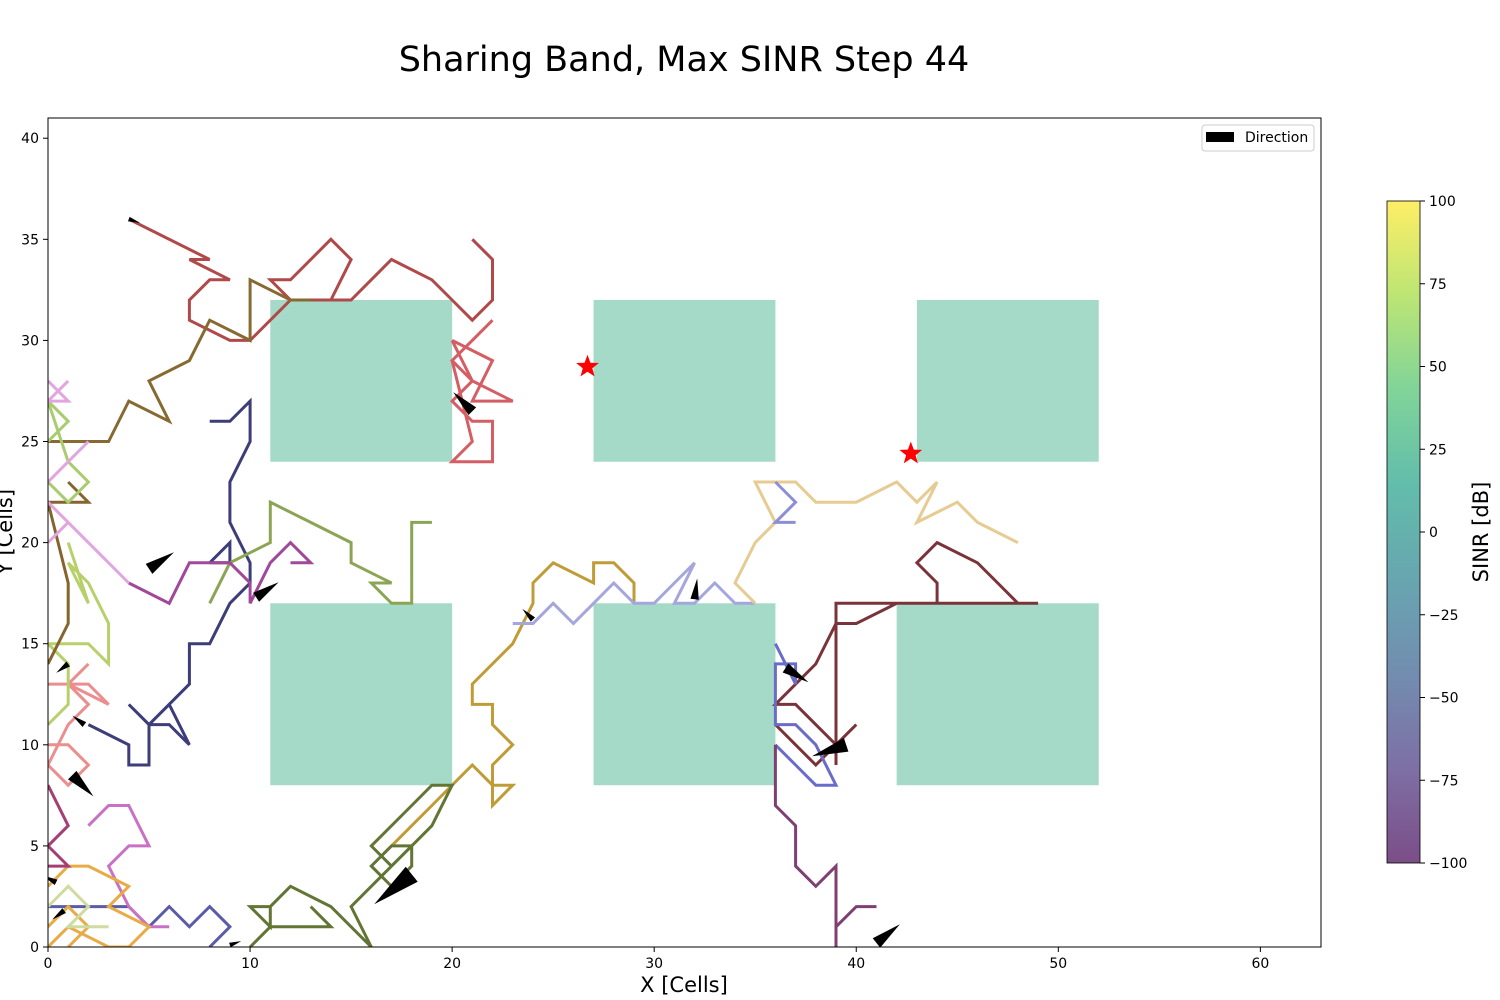  What do you see at coordinates (1481, 532) in the screenshot?
I see `colorbar-label: SINR [dB]` at bounding box center [1481, 532].